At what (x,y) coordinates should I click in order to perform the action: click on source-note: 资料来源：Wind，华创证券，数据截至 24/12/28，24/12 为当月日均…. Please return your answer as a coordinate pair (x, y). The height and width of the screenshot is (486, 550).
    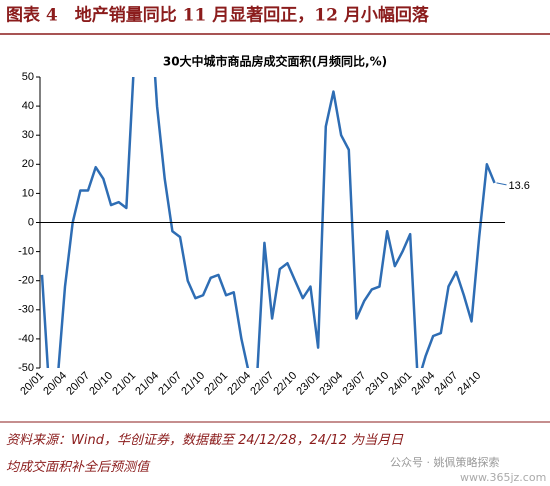
    Looking at the image, I should click on (205, 454).